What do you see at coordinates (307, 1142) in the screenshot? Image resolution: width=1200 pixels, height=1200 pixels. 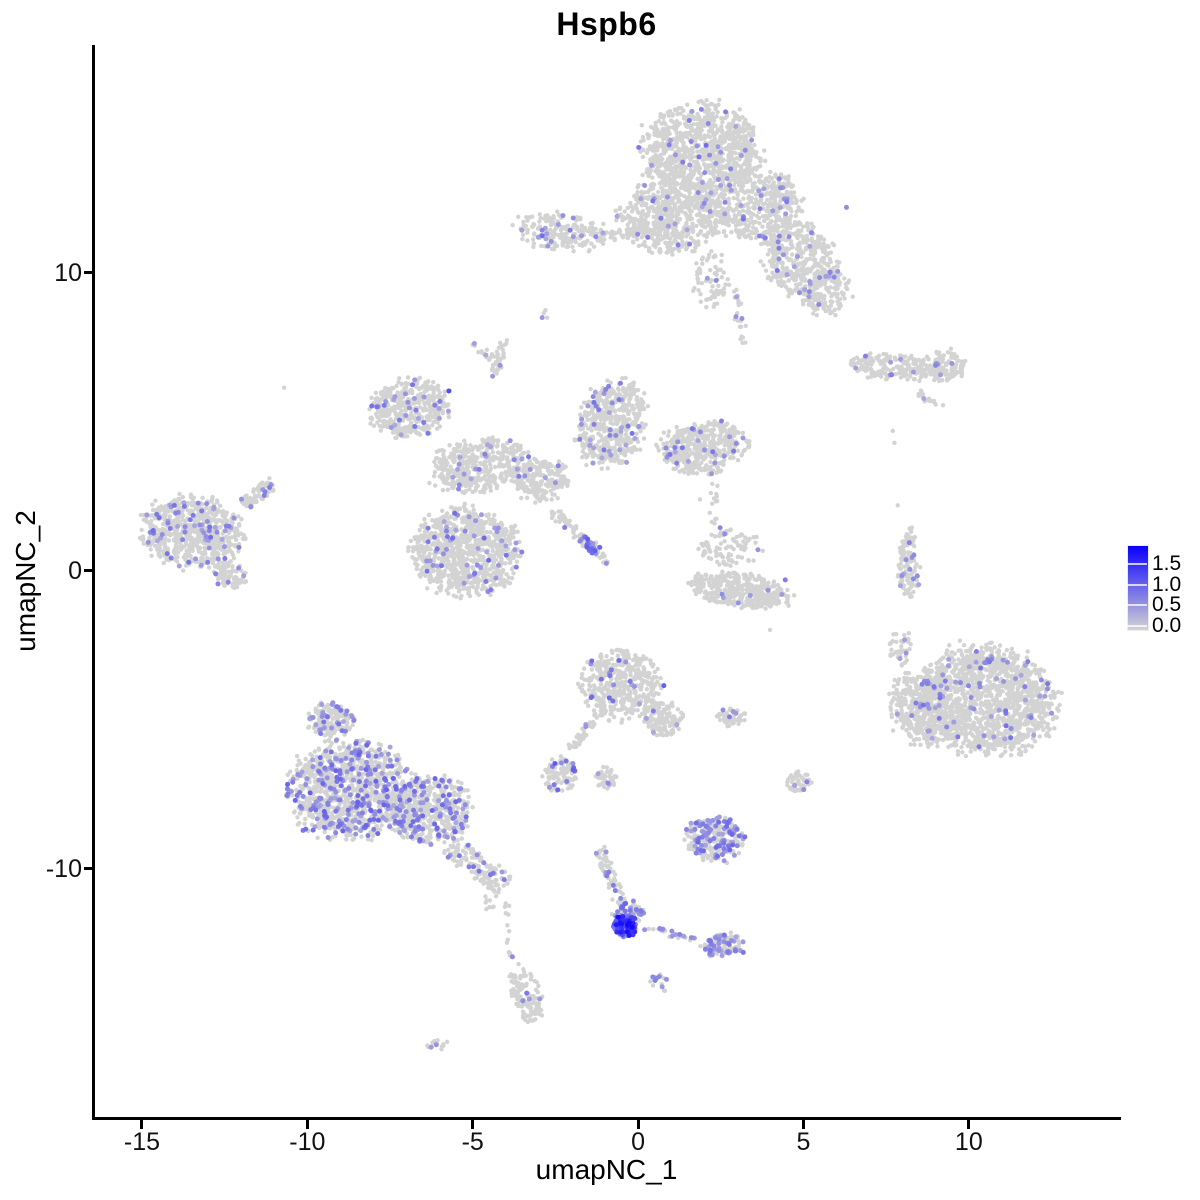 I see `x-tick-label: -10` at bounding box center [307, 1142].